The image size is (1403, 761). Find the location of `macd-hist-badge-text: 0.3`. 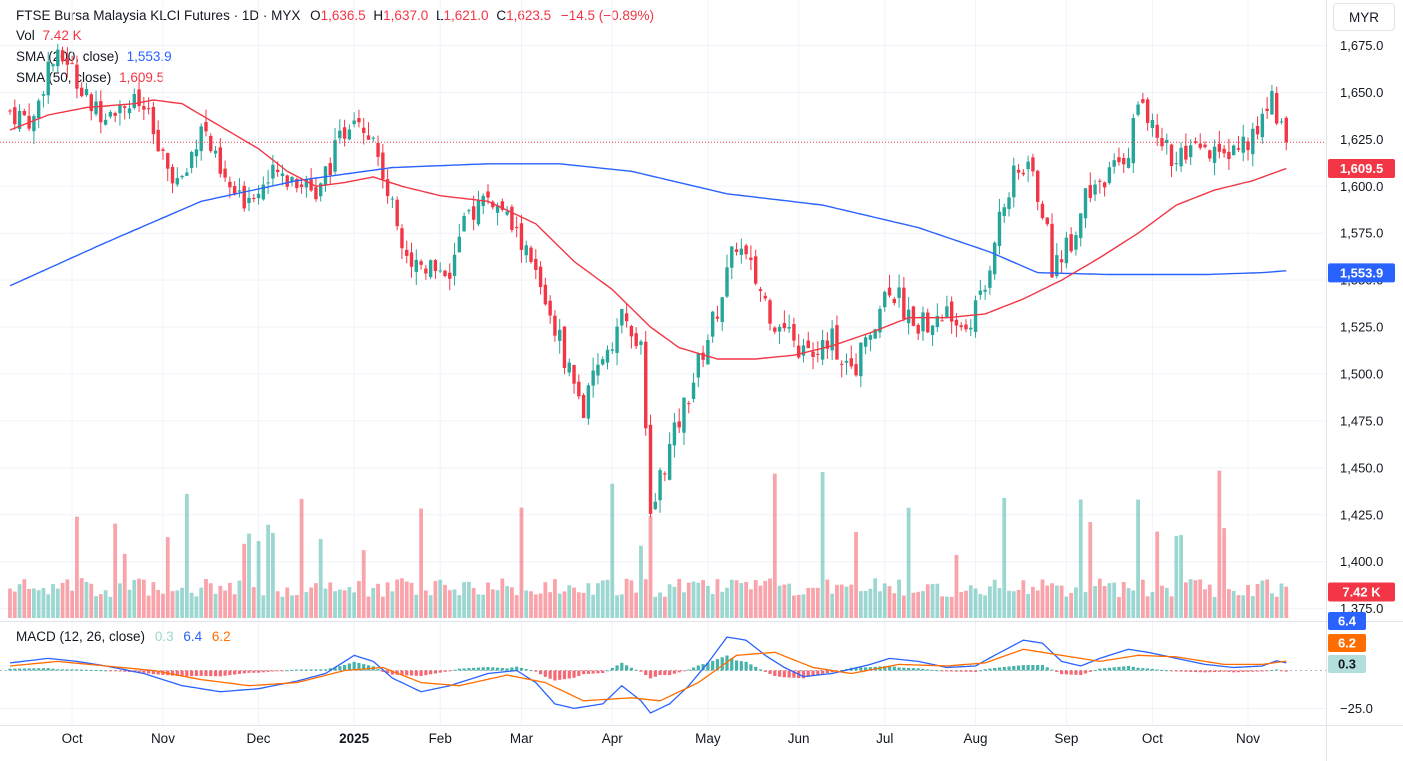

macd-hist-badge-text: 0.3 is located at coordinates (1347, 664).